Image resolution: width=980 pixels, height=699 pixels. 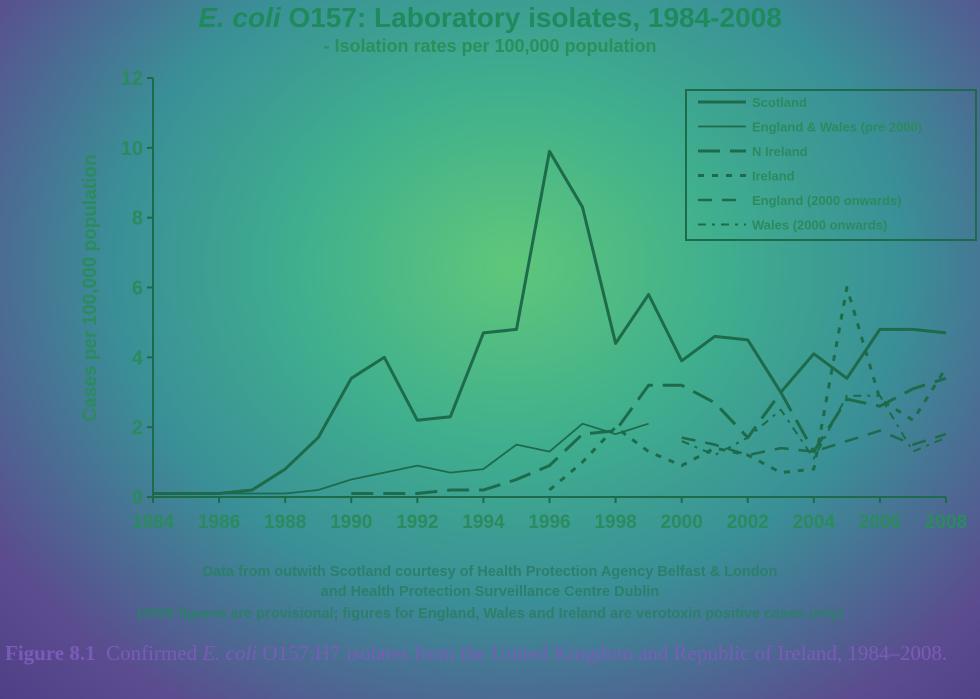 What do you see at coordinates (417, 522) in the screenshot?
I see `x-tick-label: 1992` at bounding box center [417, 522].